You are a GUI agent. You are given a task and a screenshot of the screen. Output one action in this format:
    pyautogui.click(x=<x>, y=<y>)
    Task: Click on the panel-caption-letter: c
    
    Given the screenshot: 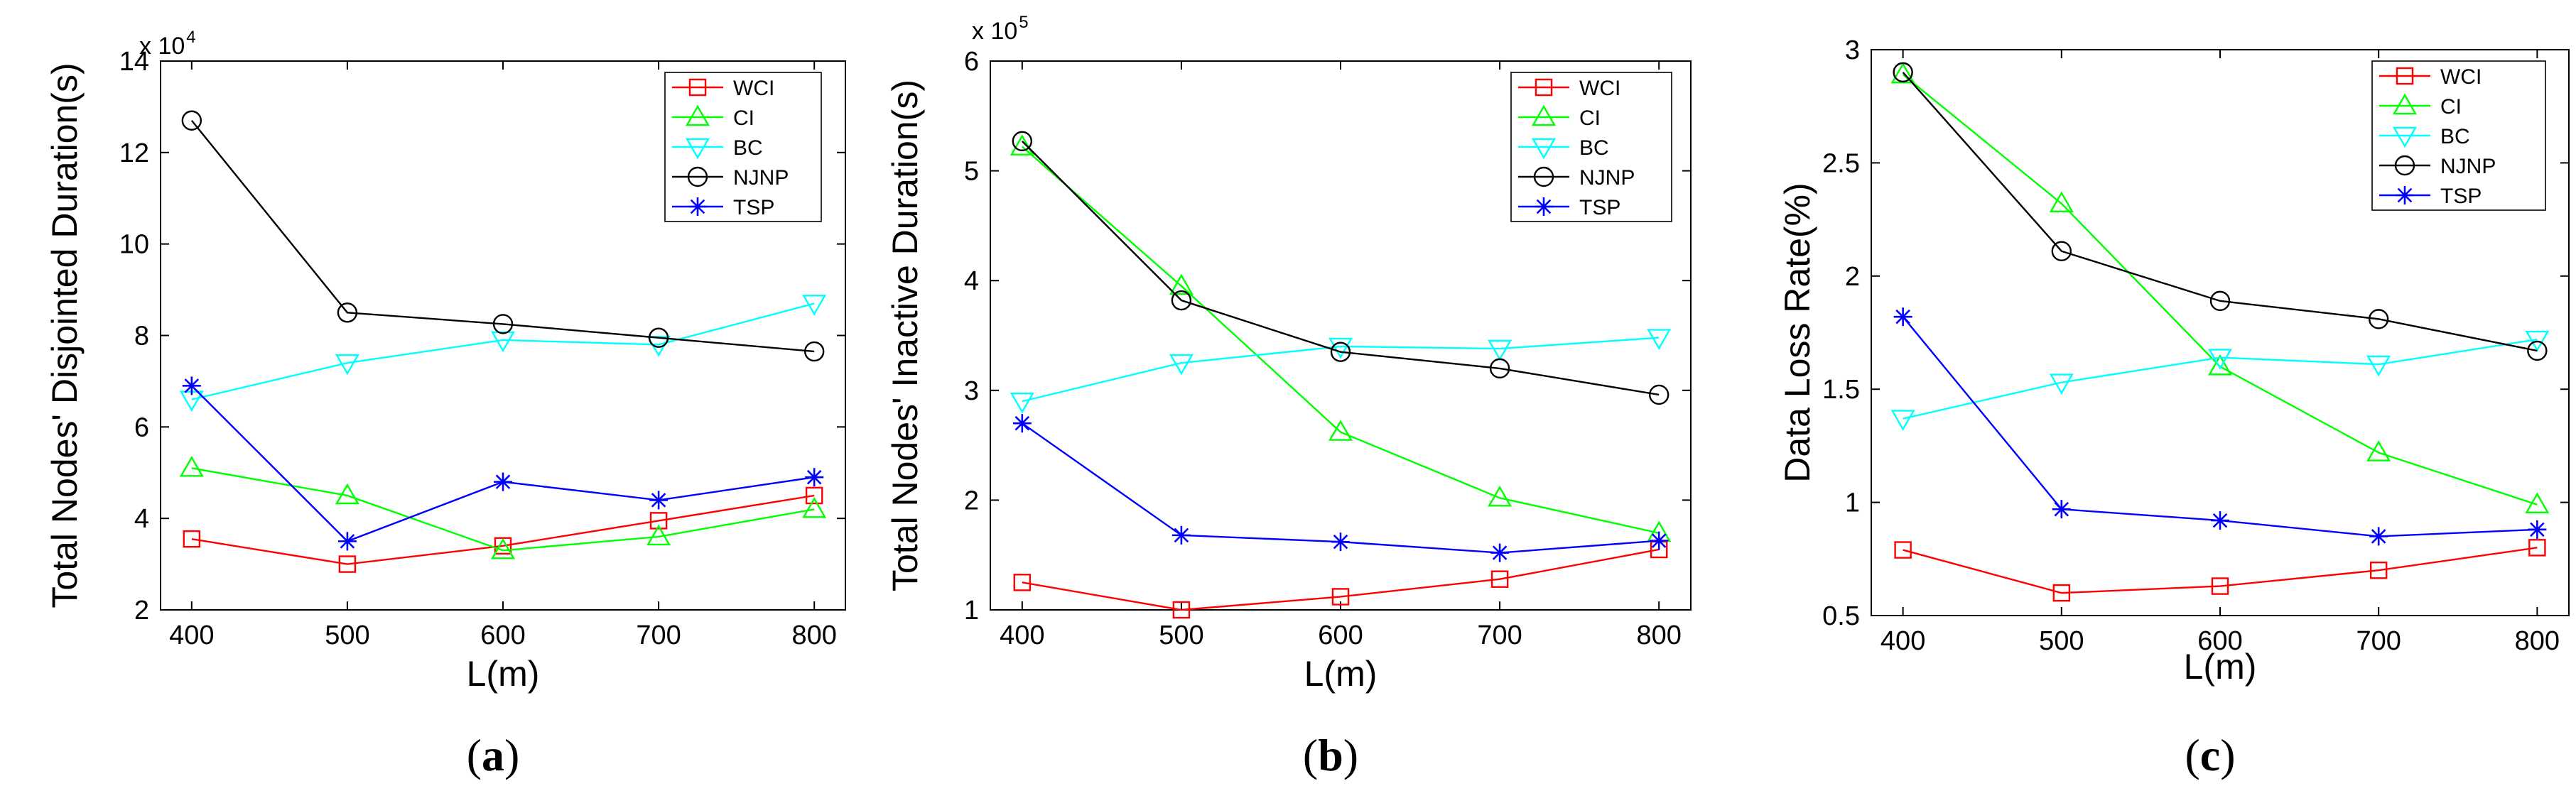 What is the action you would take?
    pyautogui.click(x=2210, y=755)
    